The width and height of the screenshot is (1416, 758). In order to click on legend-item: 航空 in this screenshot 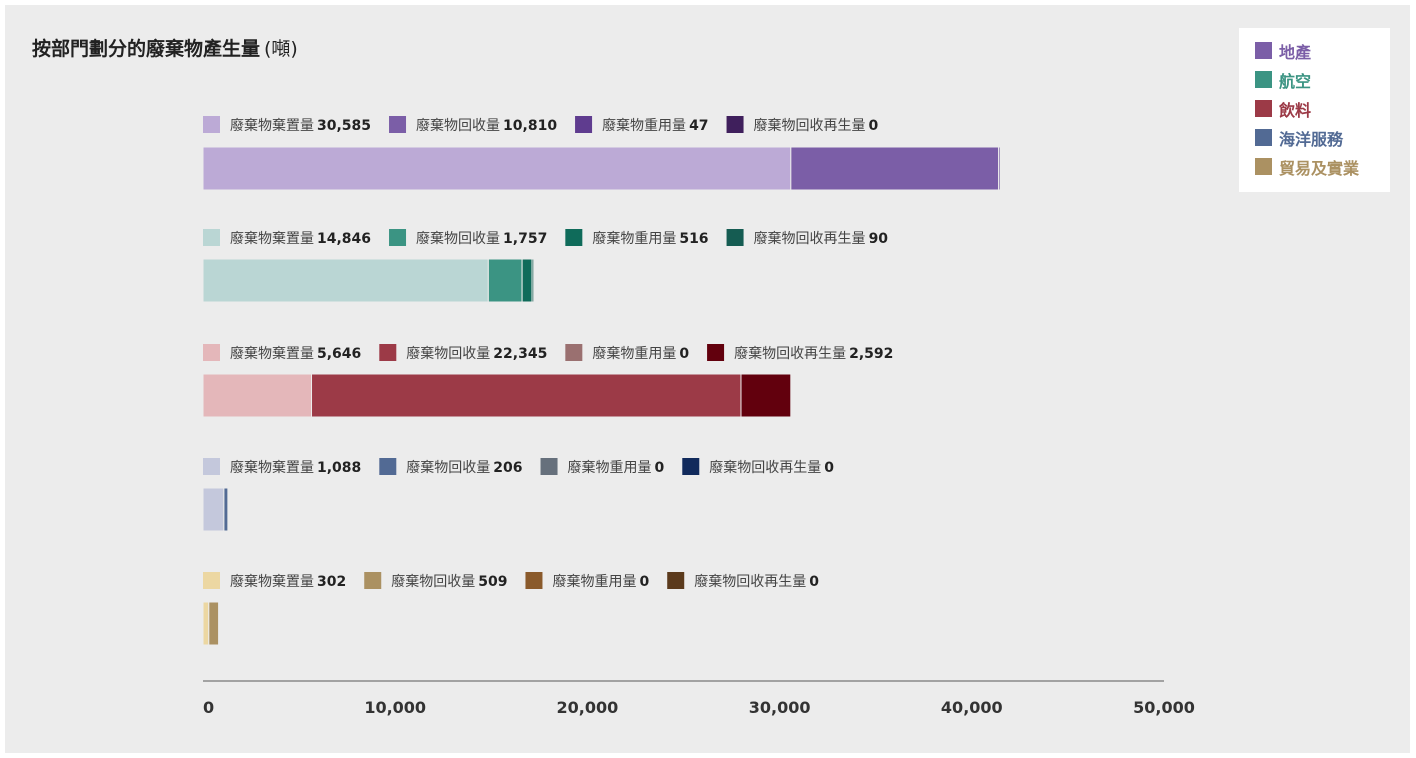, I will do `click(1322, 80)`.